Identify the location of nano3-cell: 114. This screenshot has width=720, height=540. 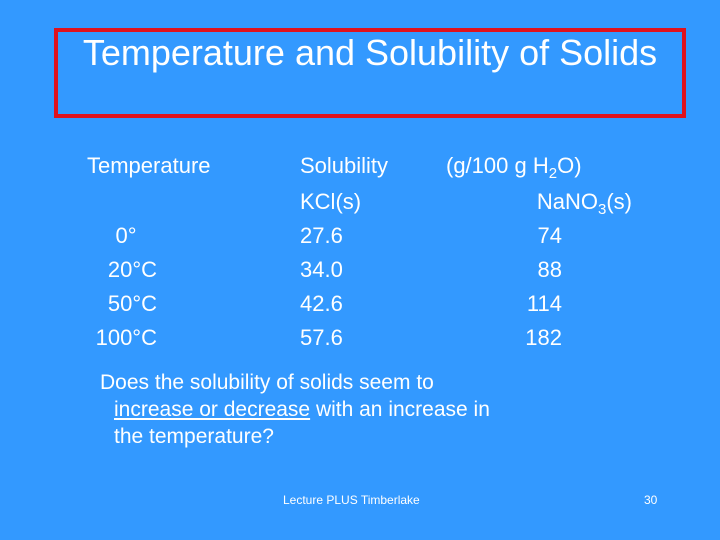
(544, 303).